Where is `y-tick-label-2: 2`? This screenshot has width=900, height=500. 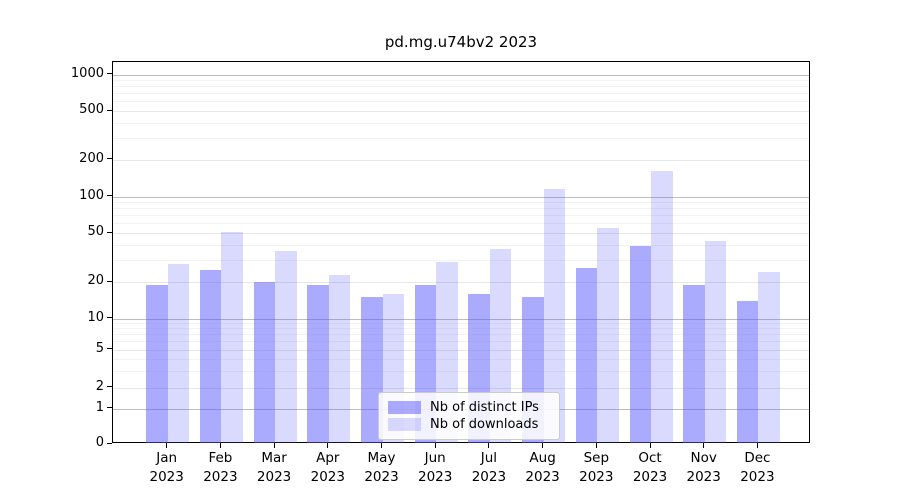
y-tick-label-2: 2 is located at coordinates (99, 386).